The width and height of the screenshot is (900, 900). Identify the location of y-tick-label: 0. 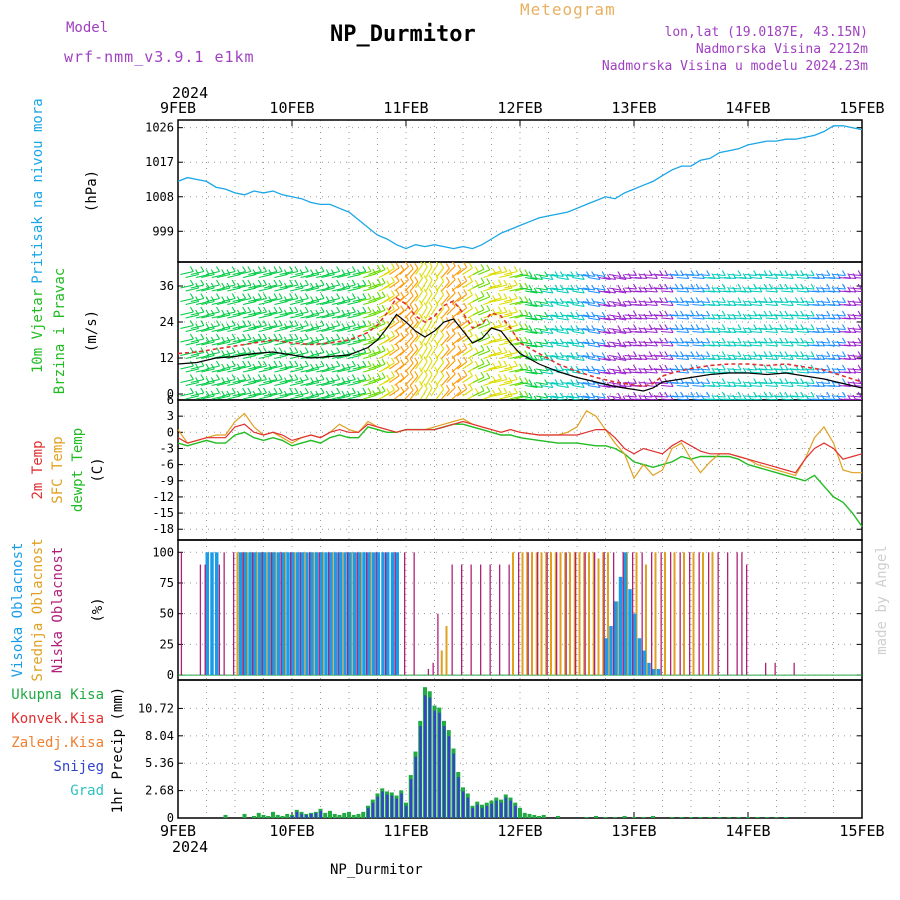
(170, 675).